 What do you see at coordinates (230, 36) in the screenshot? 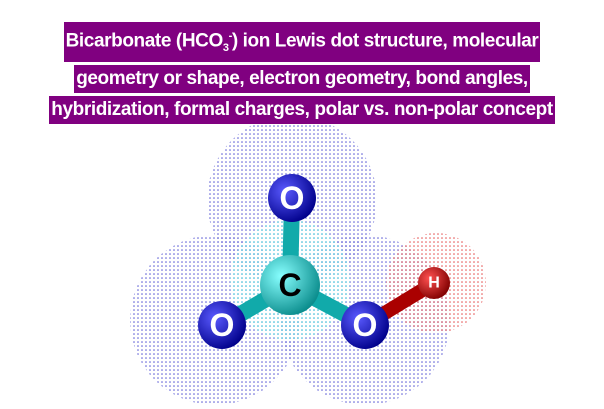
I see `title-superscript: -` at bounding box center [230, 36].